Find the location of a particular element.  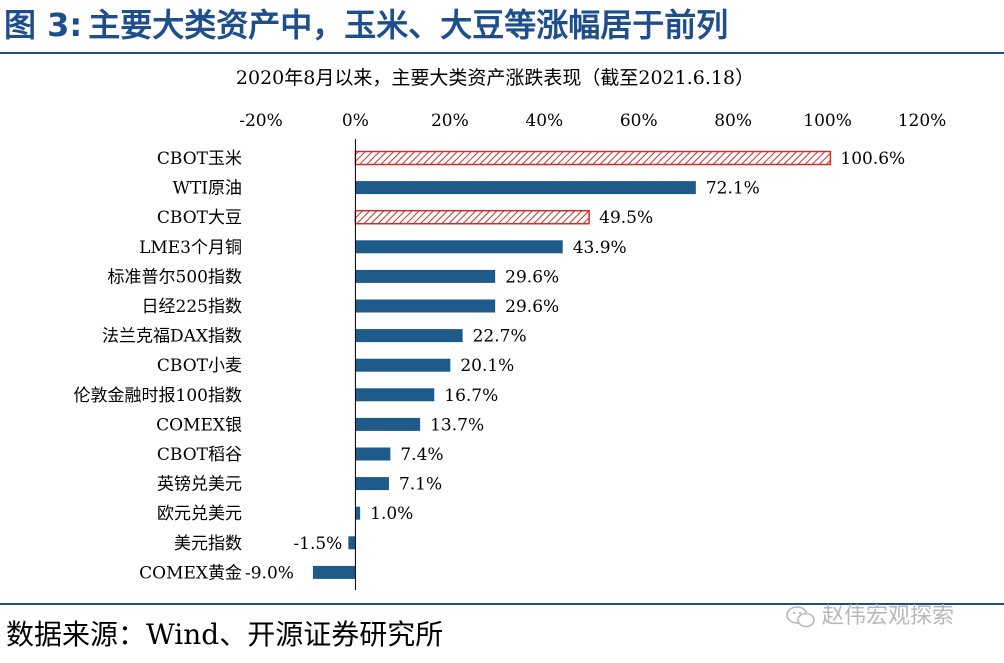

figure-title: 图 3: 主要大类资产中，玉米、大豆等涨幅居于前列 is located at coordinates (366, 25).